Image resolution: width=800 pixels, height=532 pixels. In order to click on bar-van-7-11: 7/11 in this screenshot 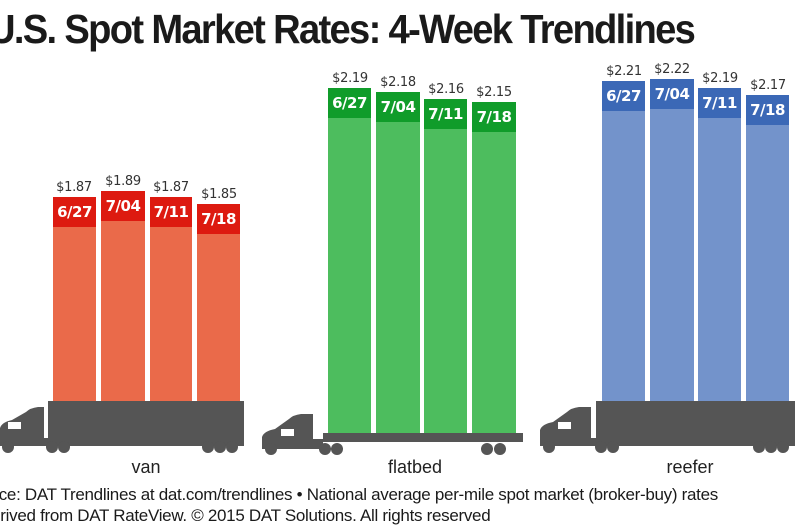, I will do `click(171, 299)`.